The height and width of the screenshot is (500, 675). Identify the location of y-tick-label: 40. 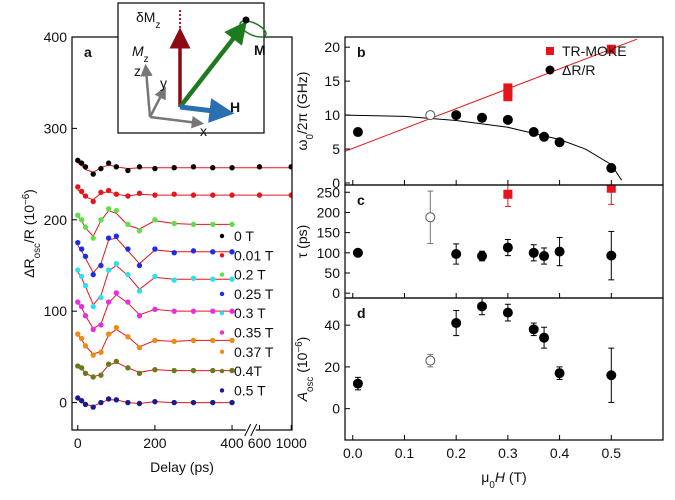
(332, 325).